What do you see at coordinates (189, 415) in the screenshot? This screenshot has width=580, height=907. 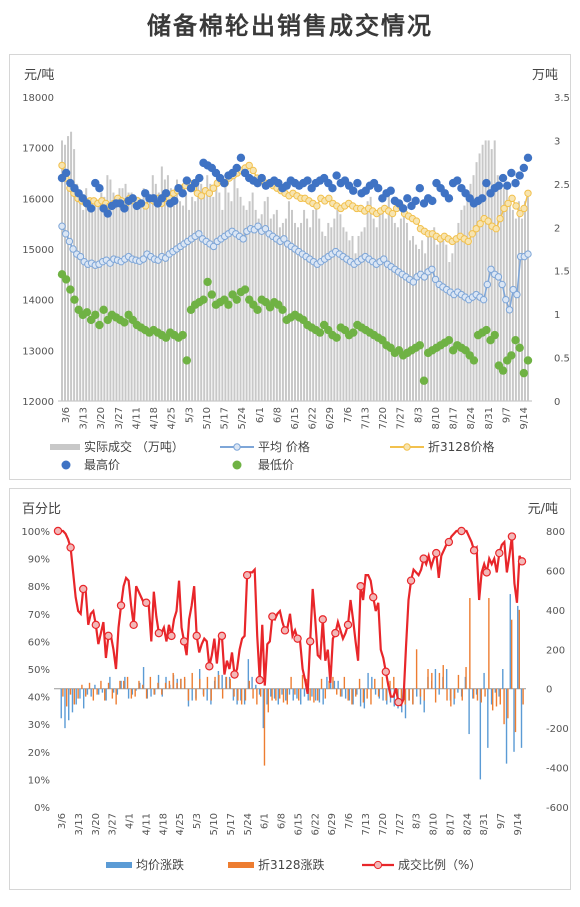 I see `x-tick-label: 5/3` at bounding box center [189, 415].